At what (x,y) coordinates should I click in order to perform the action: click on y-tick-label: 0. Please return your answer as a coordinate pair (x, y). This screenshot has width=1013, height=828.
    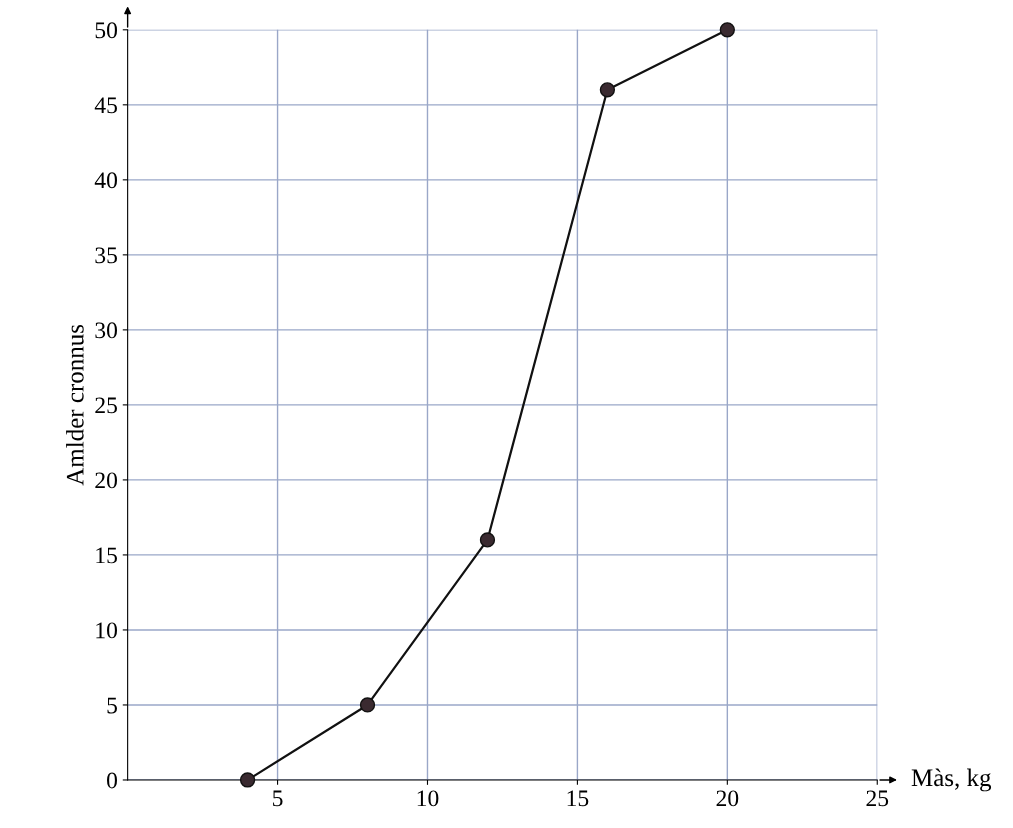
    Looking at the image, I should click on (112, 780).